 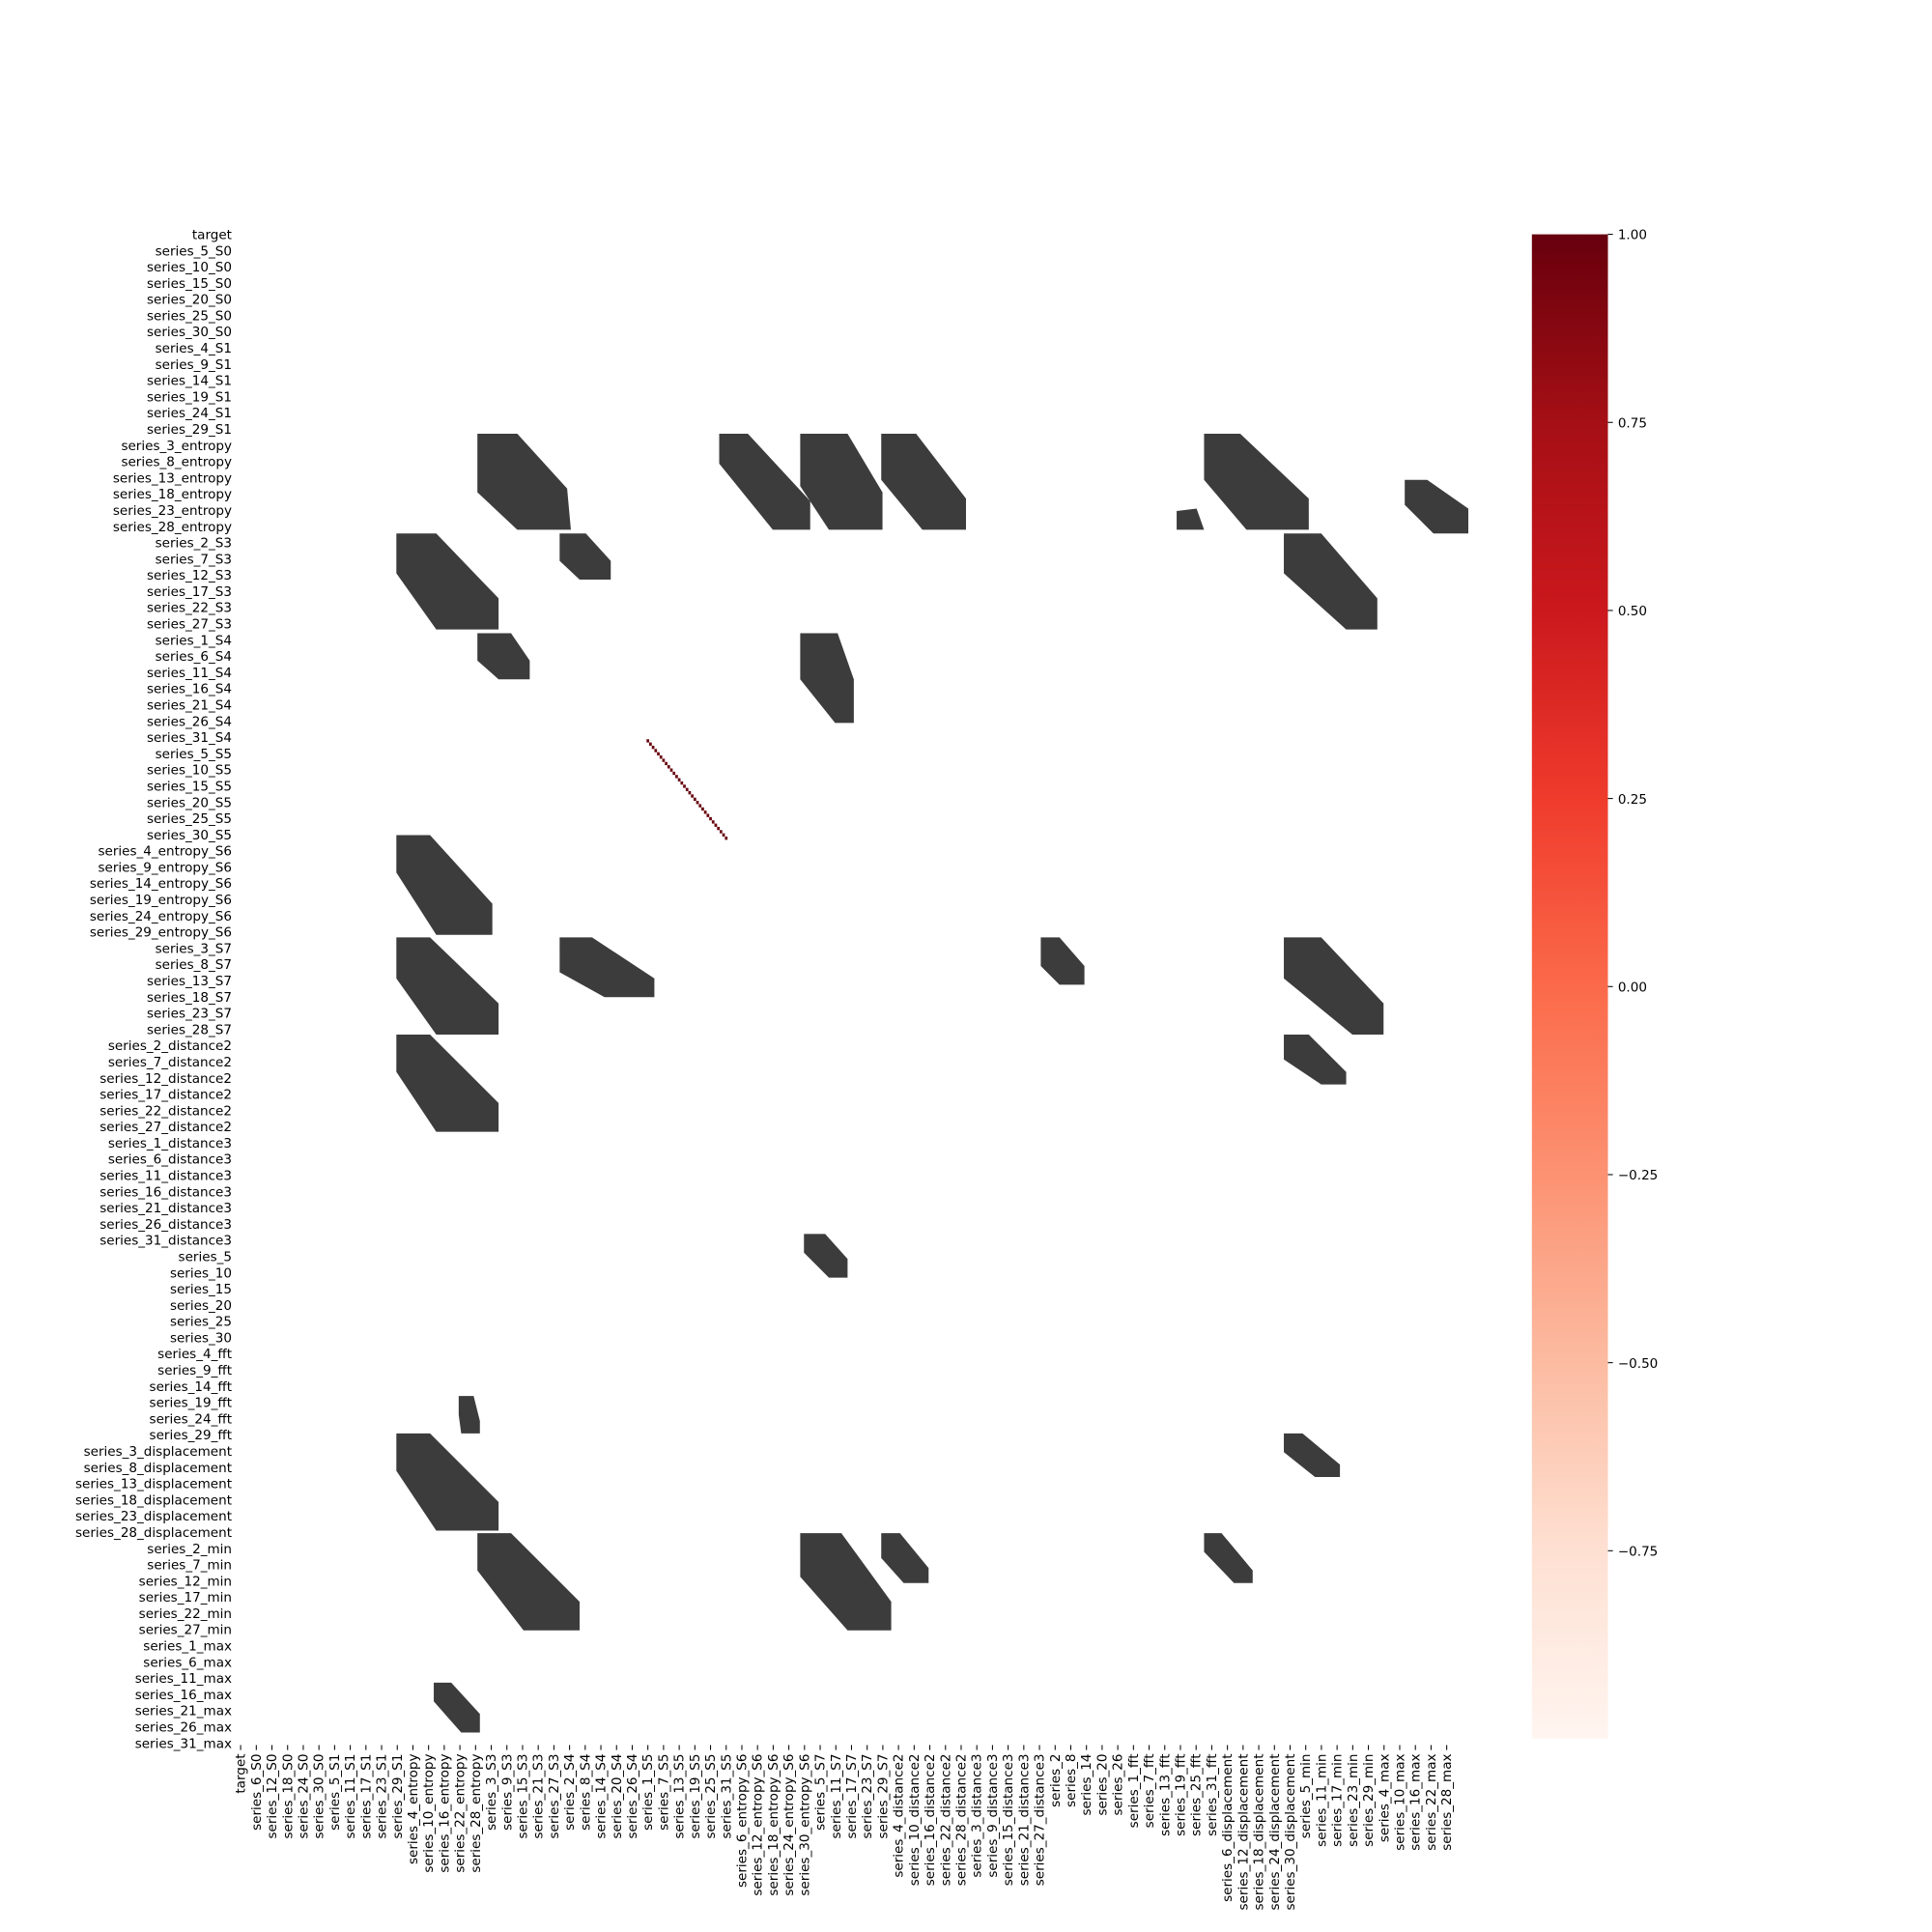 I want to click on y-tick-label: series_21_distance3, so click(x=165, y=1208).